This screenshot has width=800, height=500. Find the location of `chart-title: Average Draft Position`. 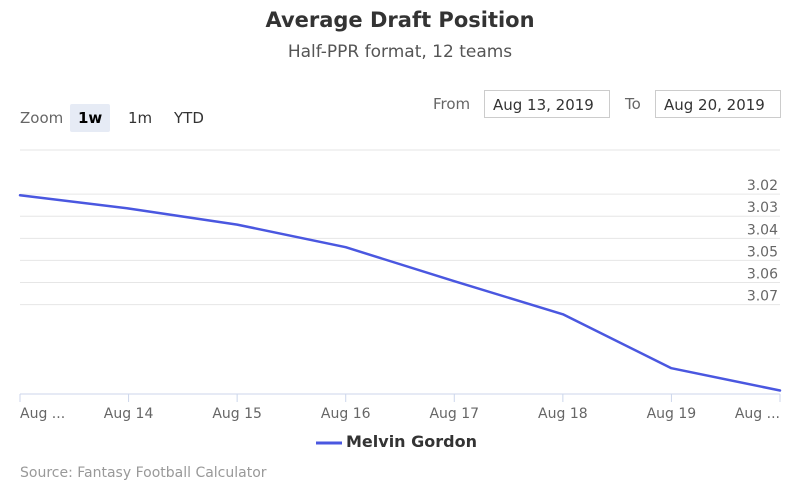

chart-title: Average Draft Position is located at coordinates (400, 20).